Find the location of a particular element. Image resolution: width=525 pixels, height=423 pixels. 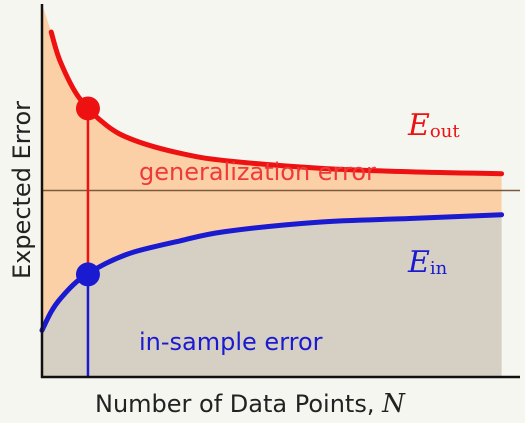

series-label-e-out-sub: out is located at coordinates (445, 131).